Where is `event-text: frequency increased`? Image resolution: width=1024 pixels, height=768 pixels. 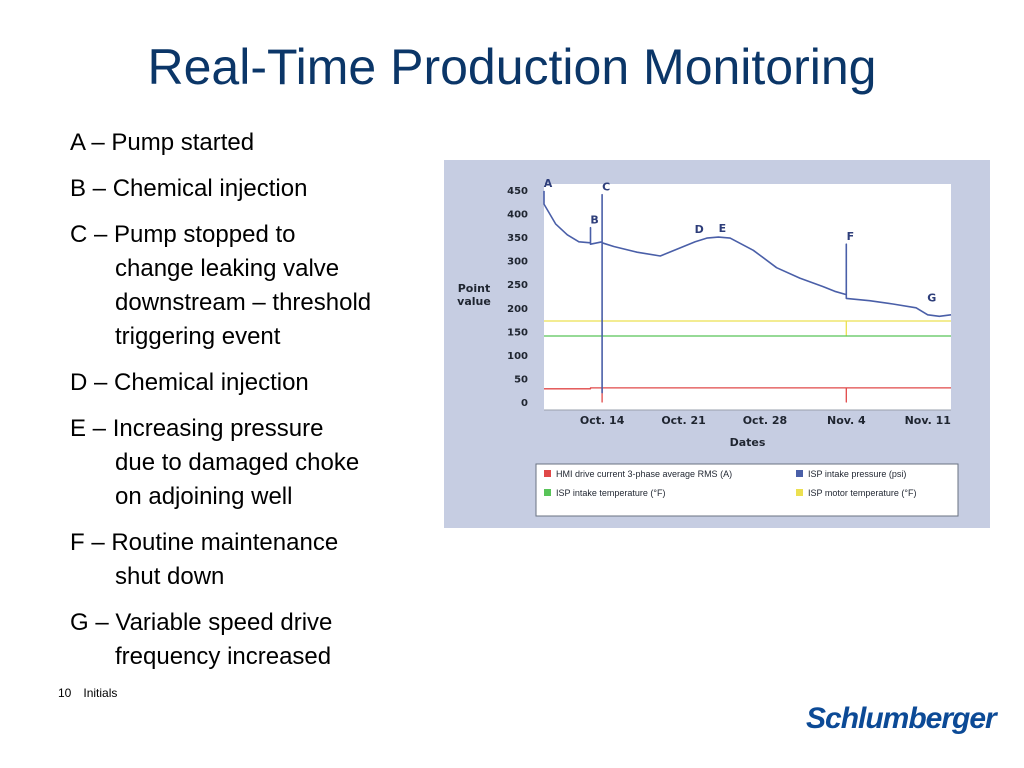 event-text: frequency increased is located at coordinates (223, 656).